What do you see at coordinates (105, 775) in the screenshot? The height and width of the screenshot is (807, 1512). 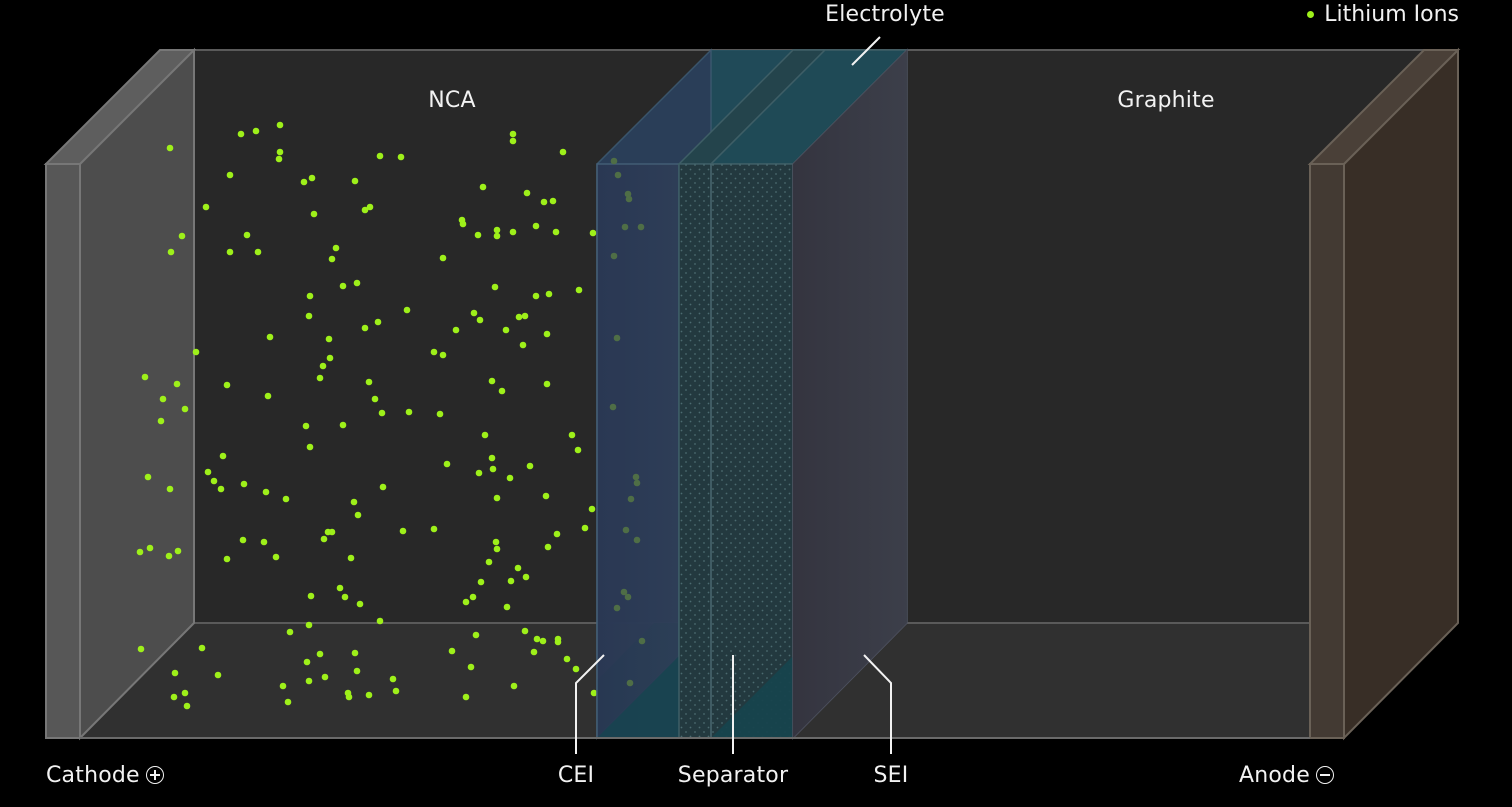 I see `cathode-label: Cathode` at bounding box center [105, 775].